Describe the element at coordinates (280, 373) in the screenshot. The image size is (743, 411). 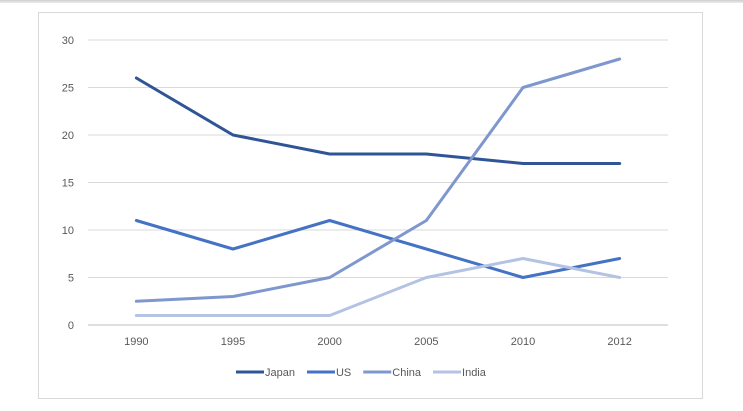
I see `legend-label: Japan` at that location.